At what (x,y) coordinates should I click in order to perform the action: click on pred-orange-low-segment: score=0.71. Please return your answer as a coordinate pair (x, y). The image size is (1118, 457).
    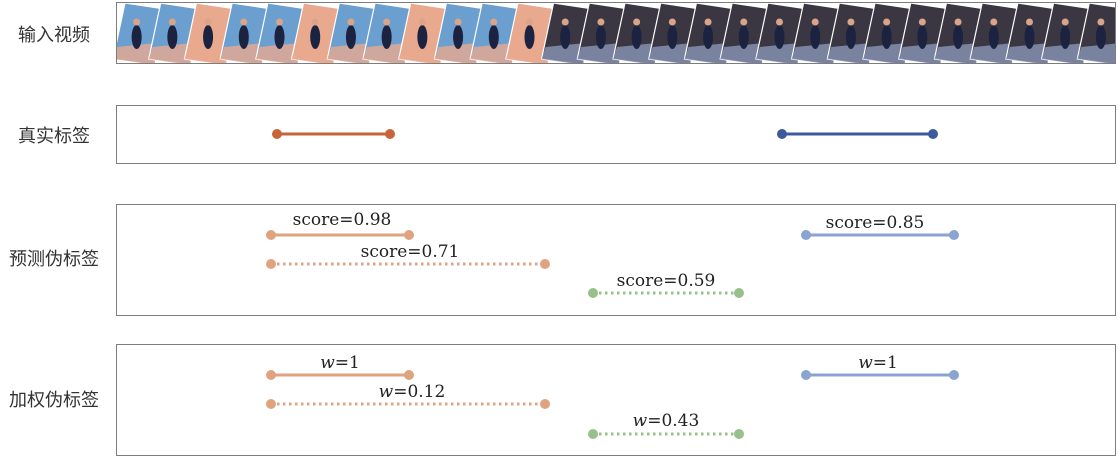
    Looking at the image, I should click on (408, 255).